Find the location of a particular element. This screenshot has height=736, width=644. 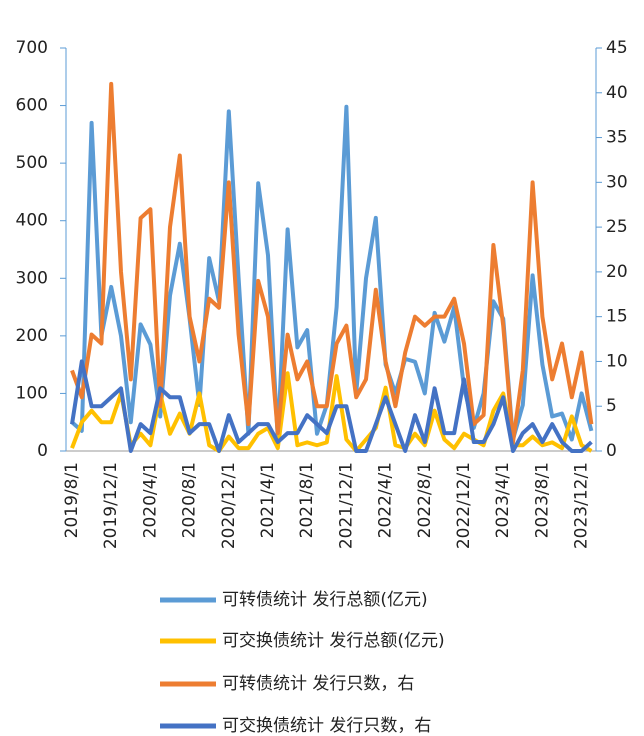

series-line is located at coordinates (331, 406).